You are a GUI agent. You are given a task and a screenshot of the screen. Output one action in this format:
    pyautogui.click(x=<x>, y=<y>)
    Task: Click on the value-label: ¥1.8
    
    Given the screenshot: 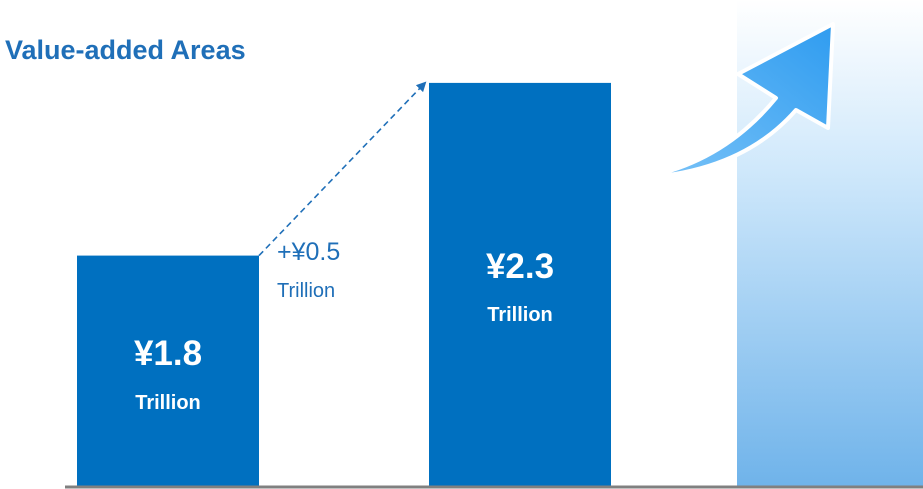 What is the action you would take?
    pyautogui.click(x=168, y=353)
    